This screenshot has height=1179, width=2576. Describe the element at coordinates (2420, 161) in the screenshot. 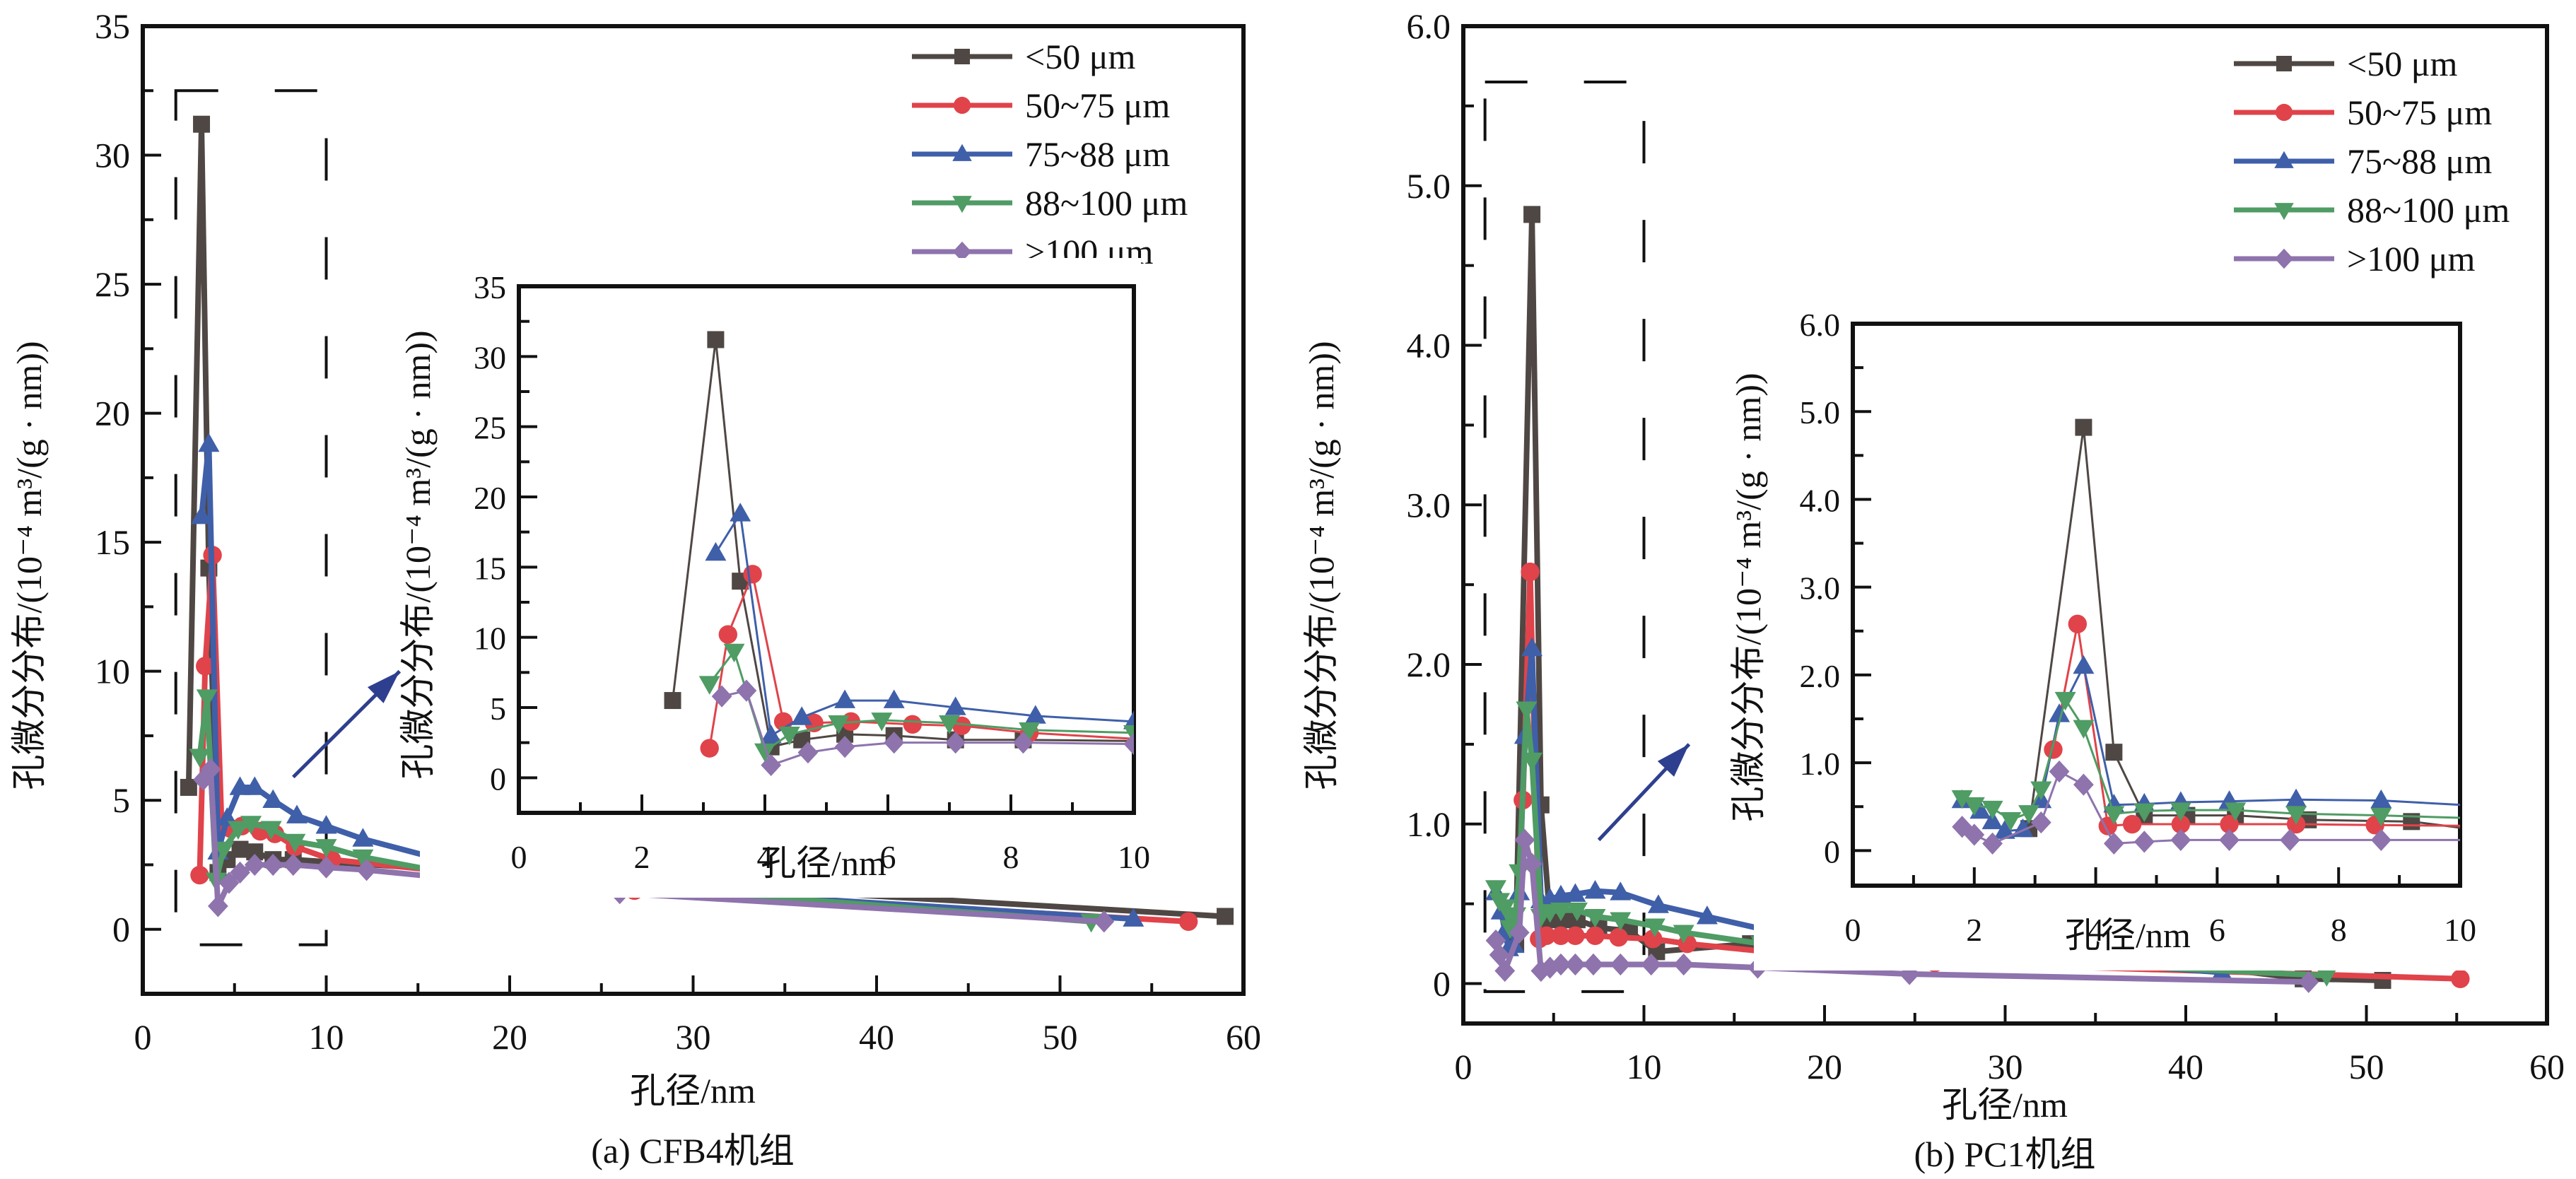

I see `legend-label: 75~88 μm` at that location.